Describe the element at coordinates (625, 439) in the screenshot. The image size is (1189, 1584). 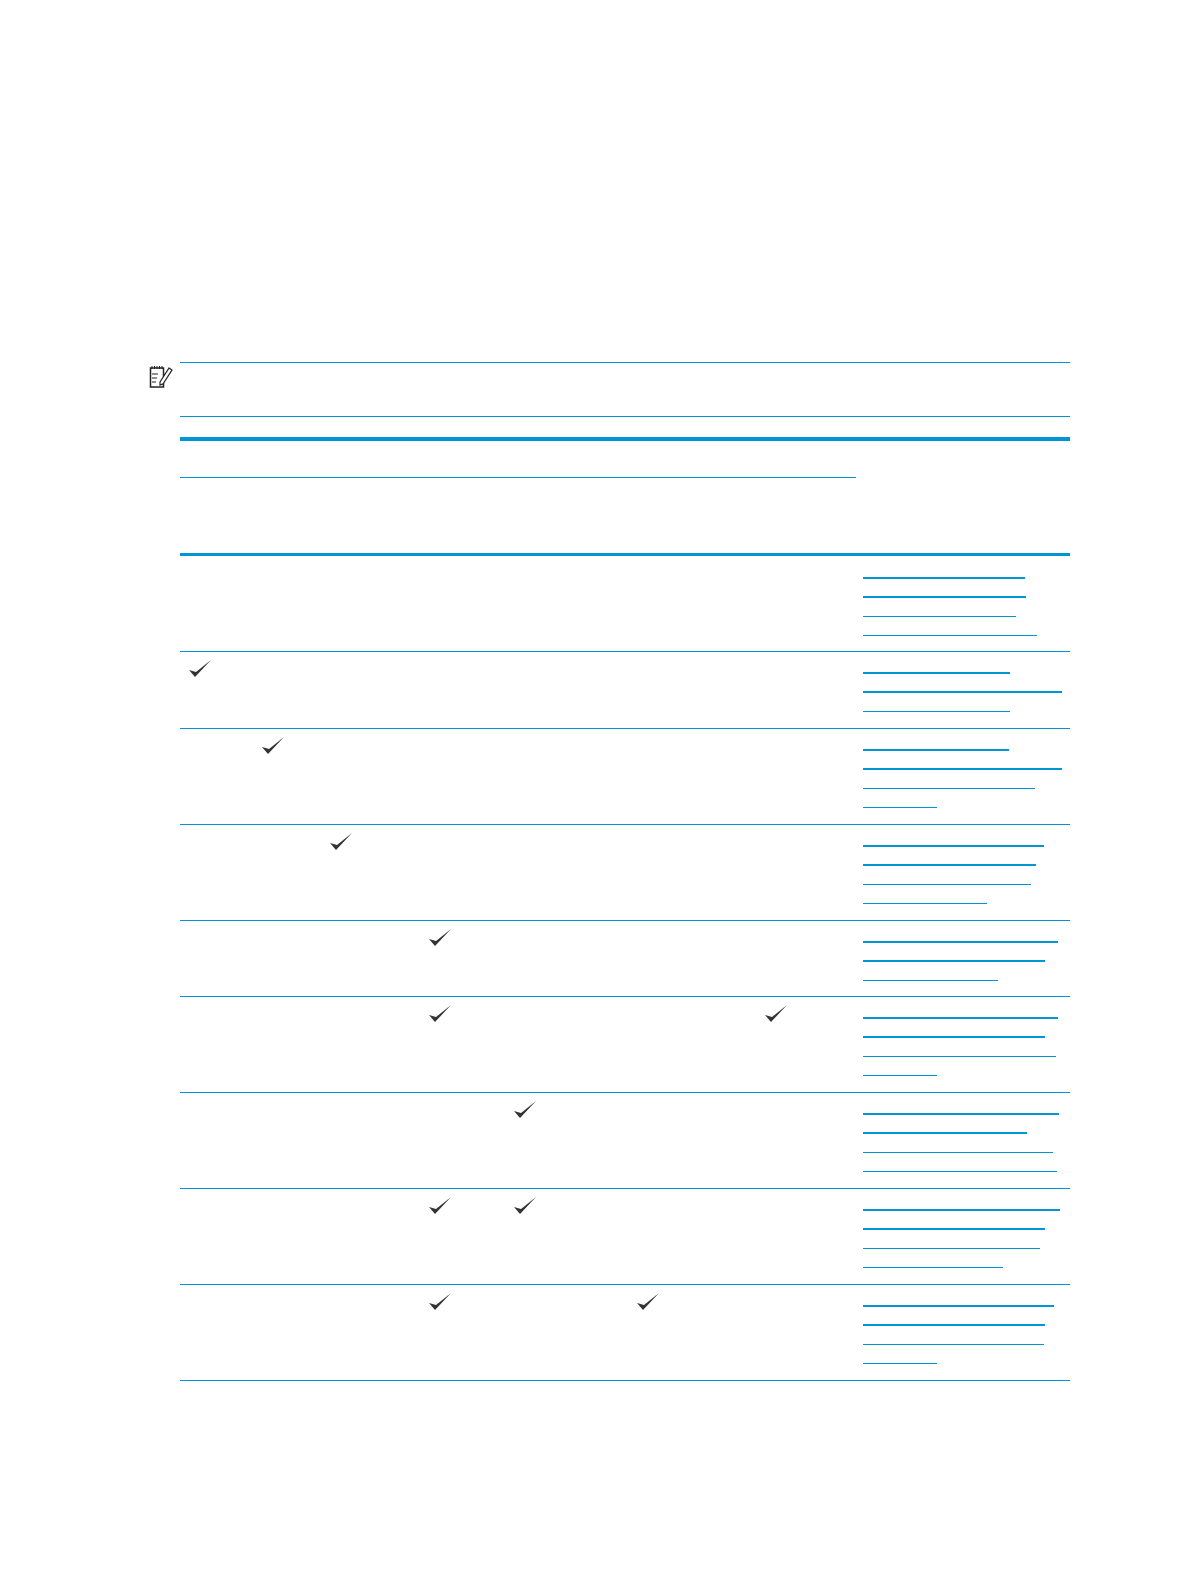
I see `table-top-rule` at that location.